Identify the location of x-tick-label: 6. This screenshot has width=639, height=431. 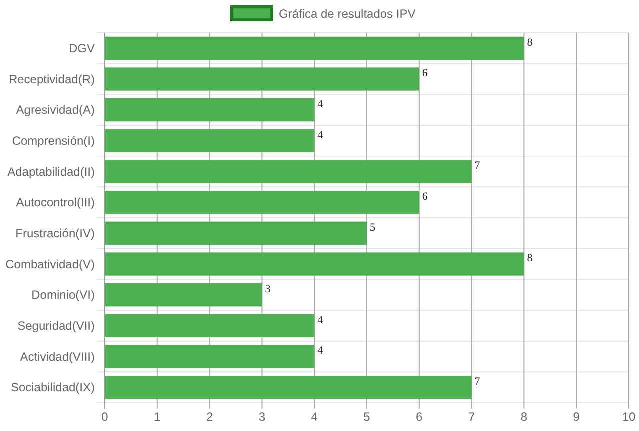
(420, 417).